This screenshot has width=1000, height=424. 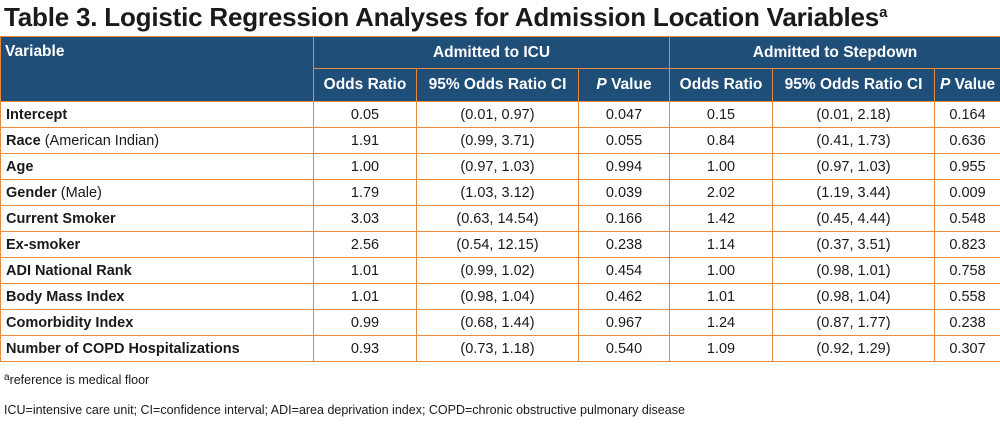 I want to click on variable-cell: Race (American Indian), so click(x=157, y=140).